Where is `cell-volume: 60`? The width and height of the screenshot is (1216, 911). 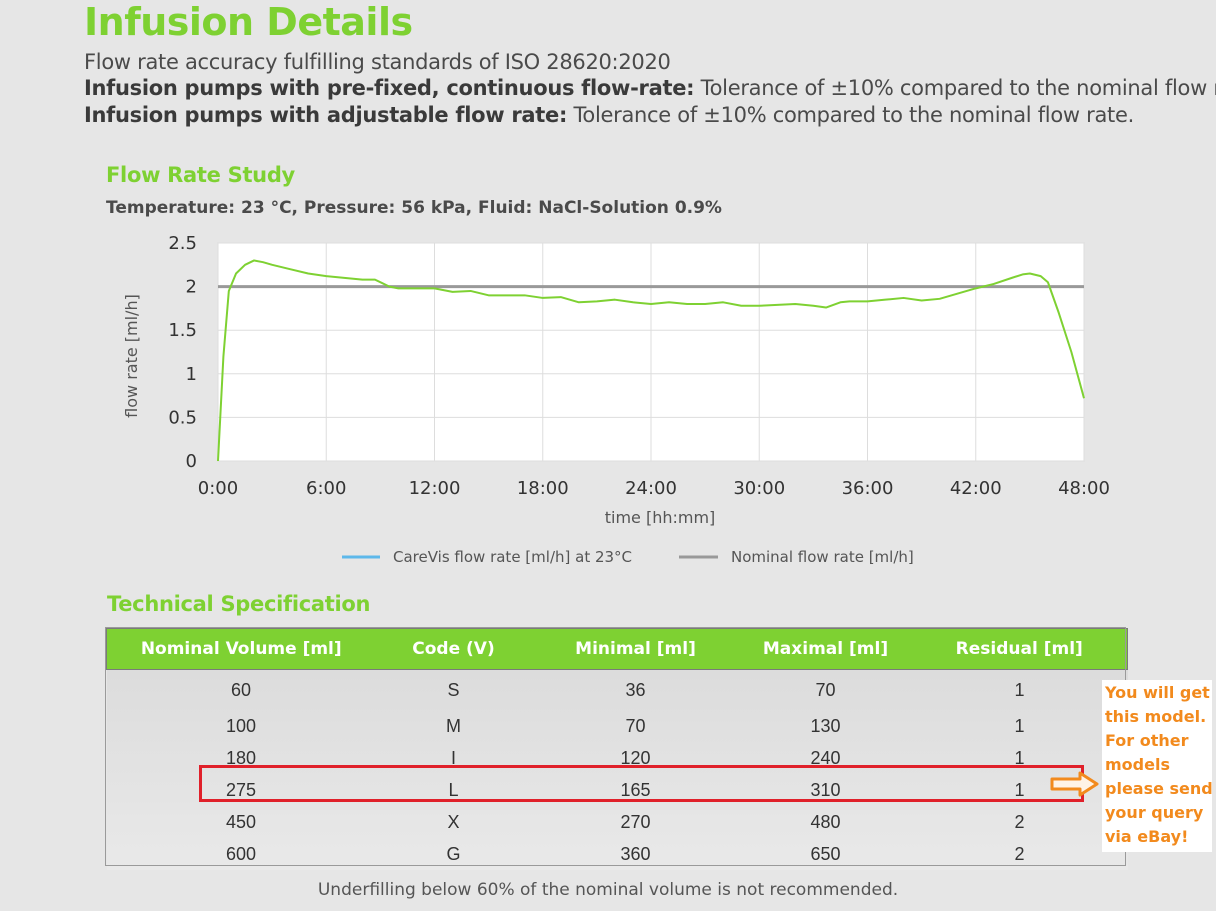
cell-volume: 60 is located at coordinates (241, 689).